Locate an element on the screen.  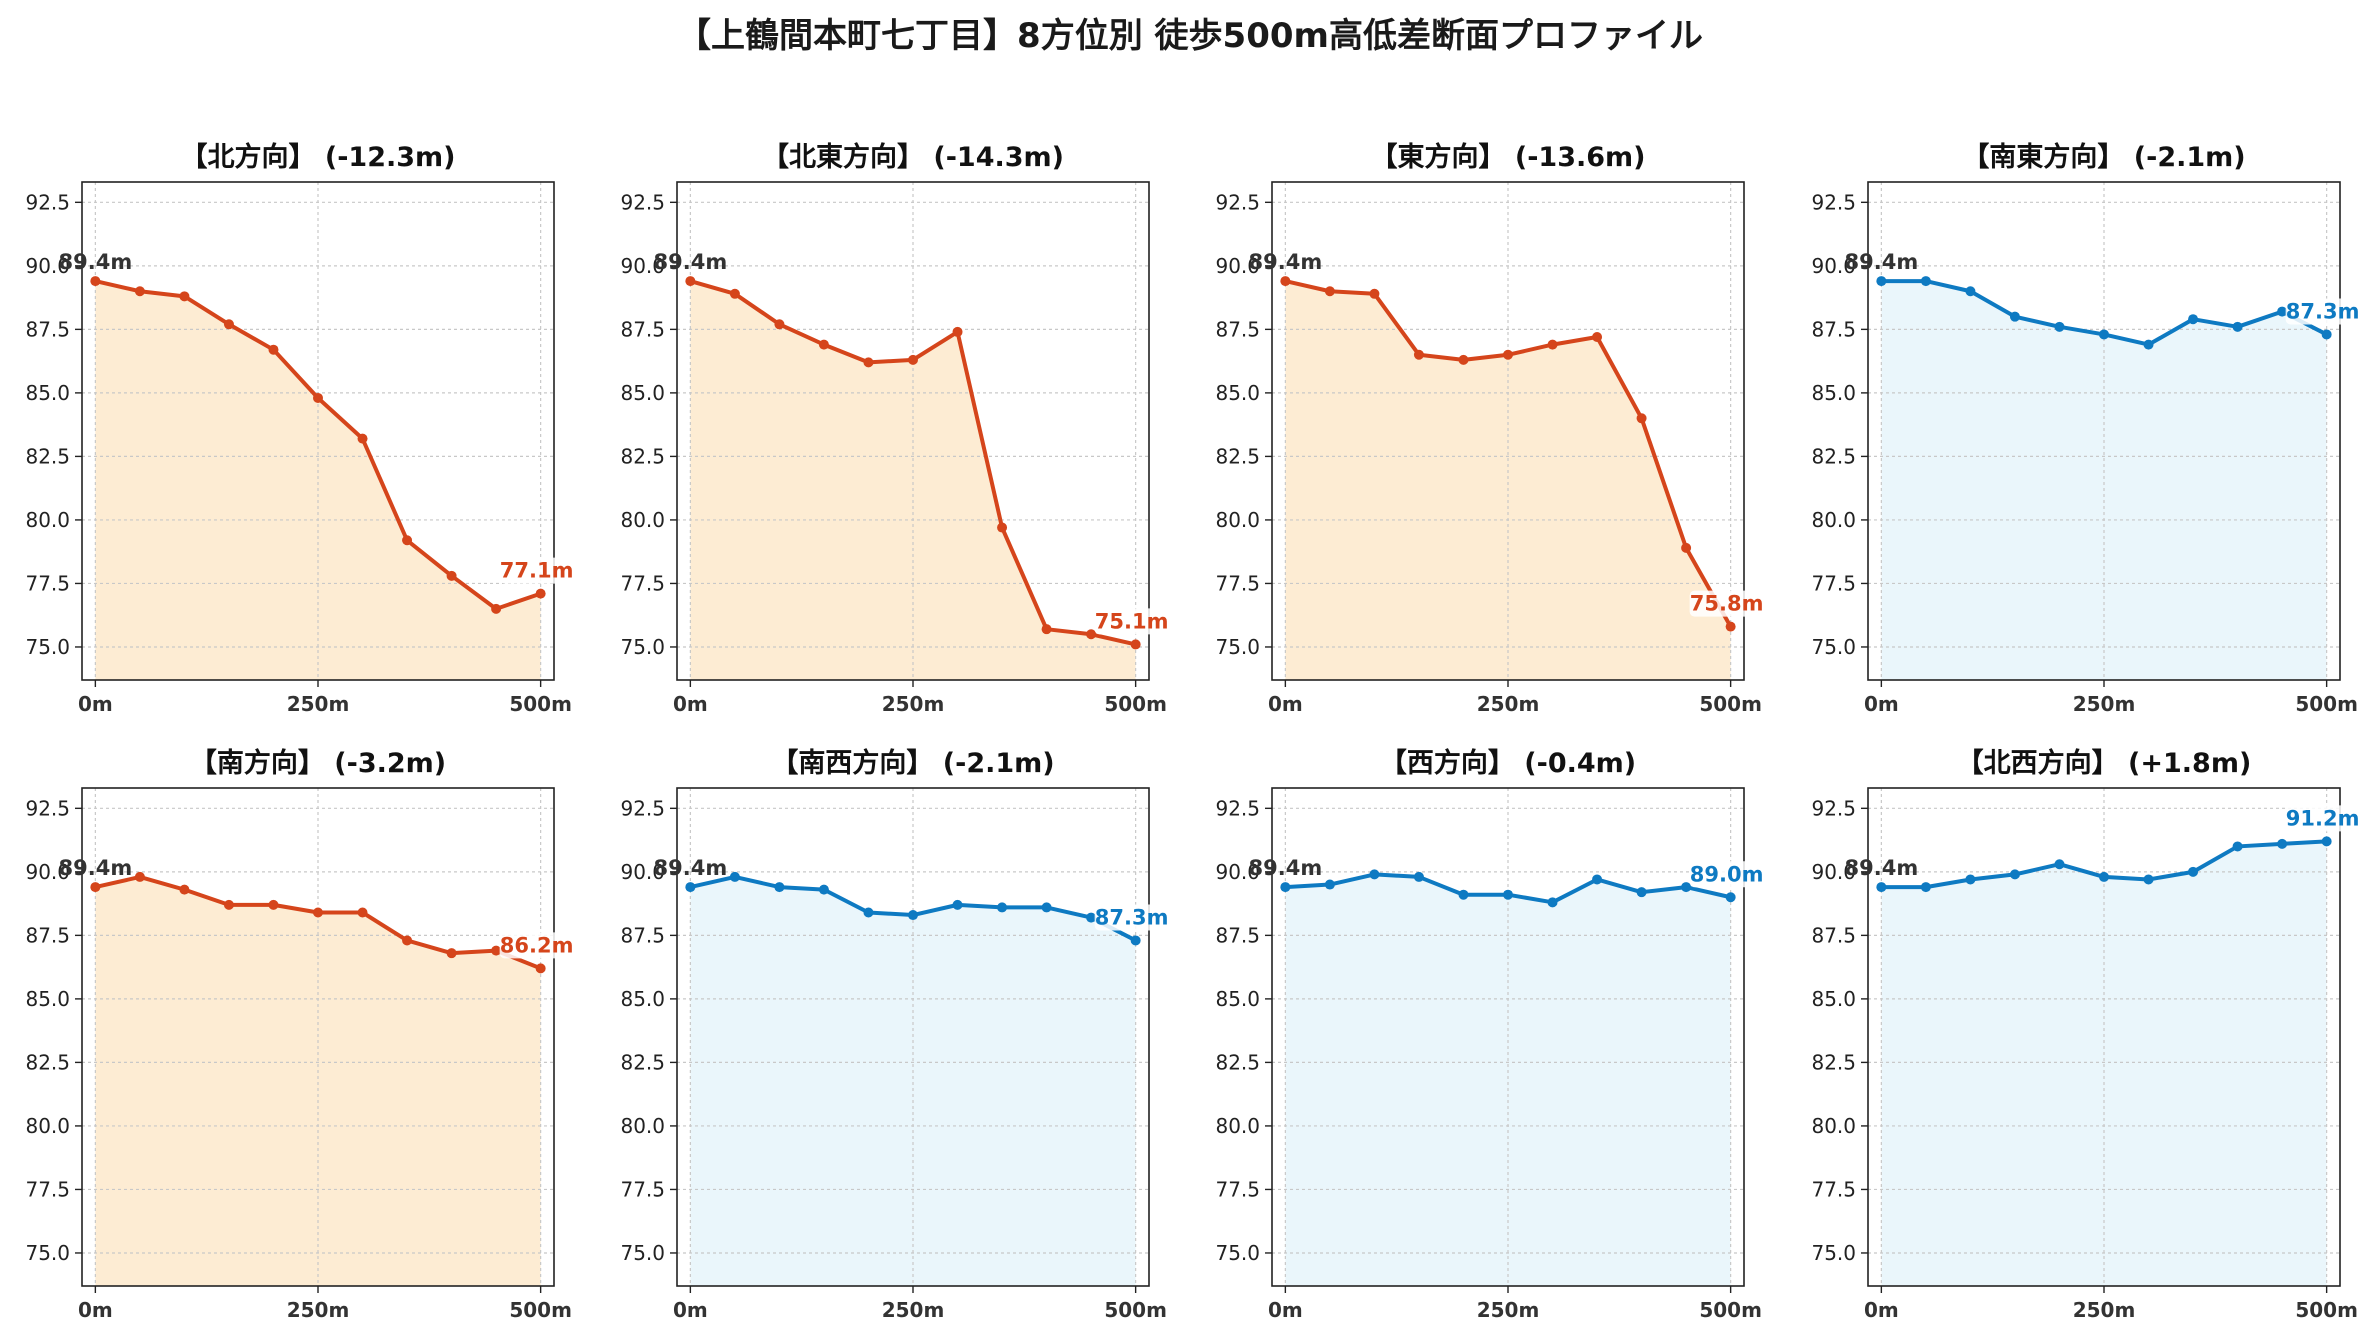
end-elevation-label: 91.2m is located at coordinates (2323, 818).